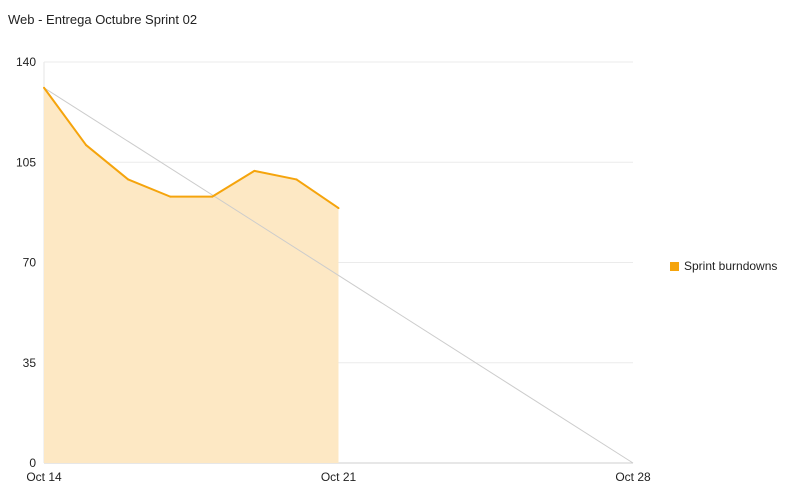  Describe the element at coordinates (44, 477) in the screenshot. I see `x-tick-label-0: Oct 14` at that location.